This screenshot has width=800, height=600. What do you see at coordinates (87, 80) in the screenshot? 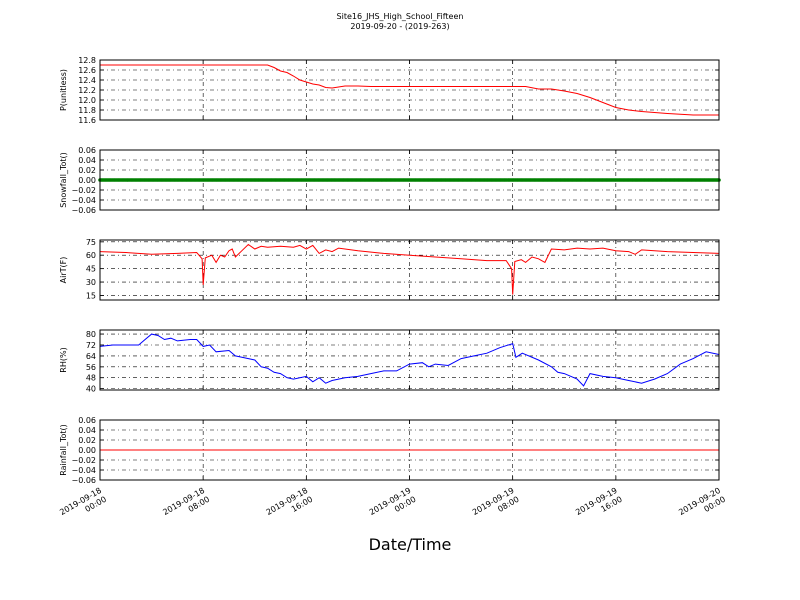
I see `y-tick-label: 12.4` at bounding box center [87, 80].